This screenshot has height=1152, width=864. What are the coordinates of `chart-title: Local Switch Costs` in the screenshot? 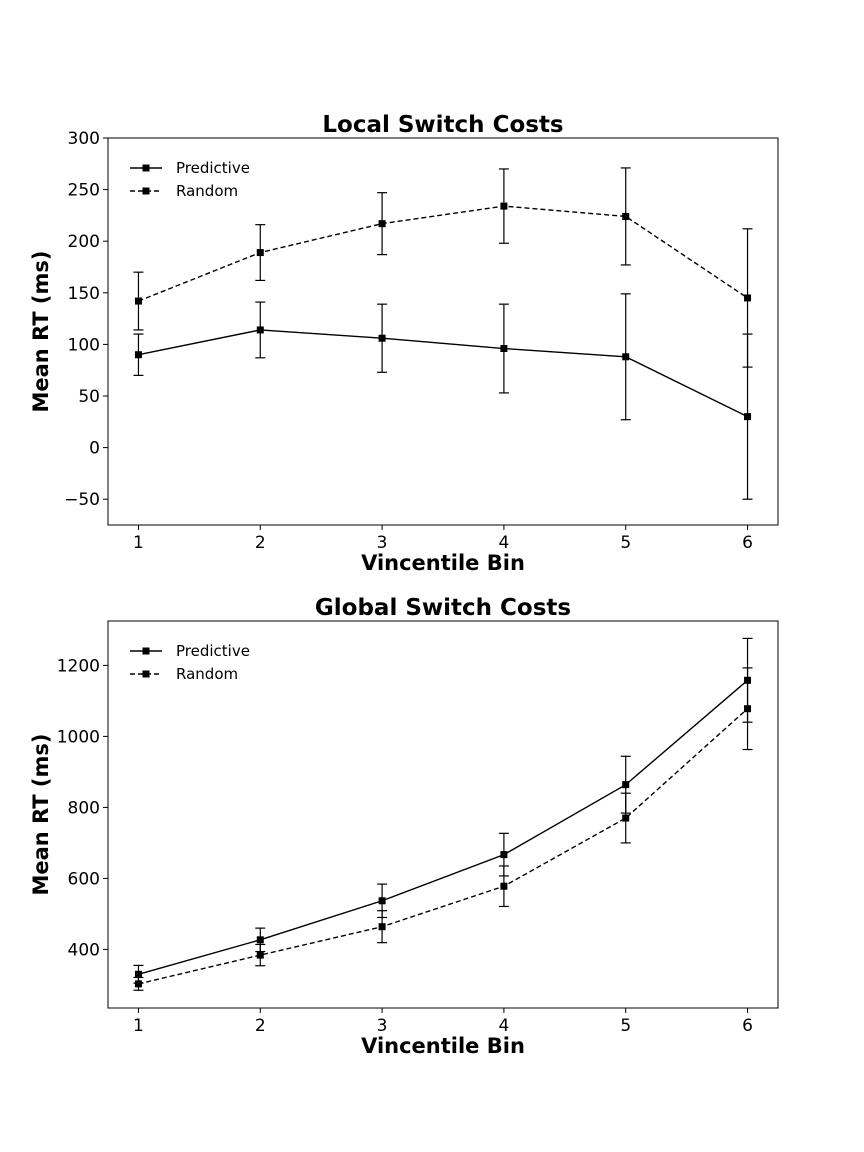 It's located at (442, 125).